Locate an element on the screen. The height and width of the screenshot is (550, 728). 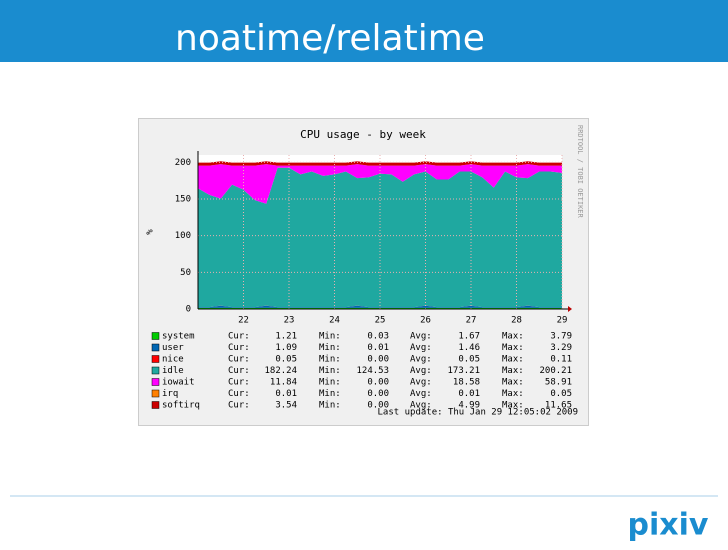
slide-title: noatime/relatime is located at coordinates (330, 38).